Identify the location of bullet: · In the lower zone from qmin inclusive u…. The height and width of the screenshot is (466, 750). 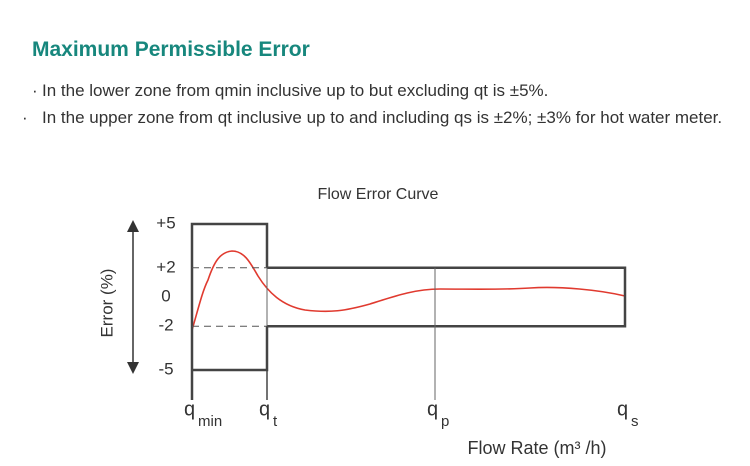
(290, 90).